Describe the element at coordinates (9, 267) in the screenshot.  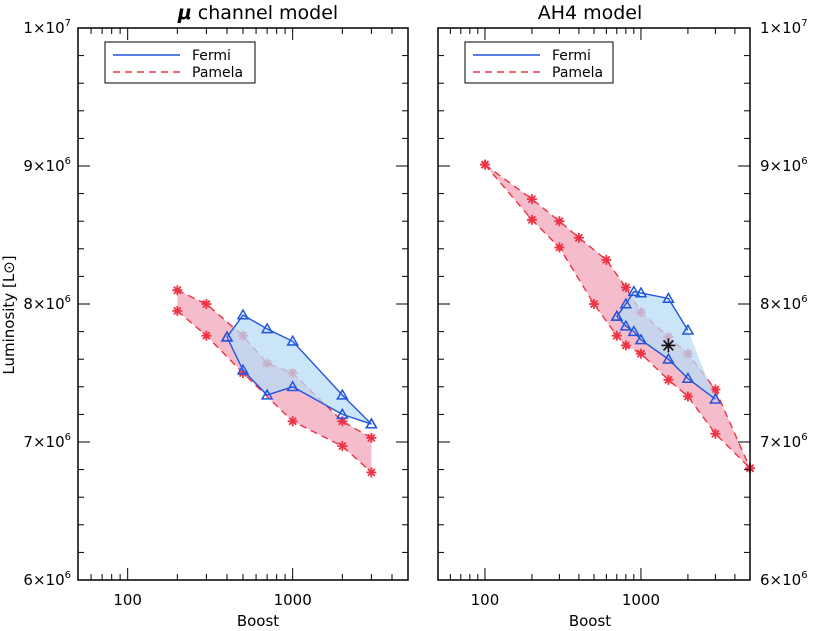
I see `sun-symbol: ⊙` at that location.